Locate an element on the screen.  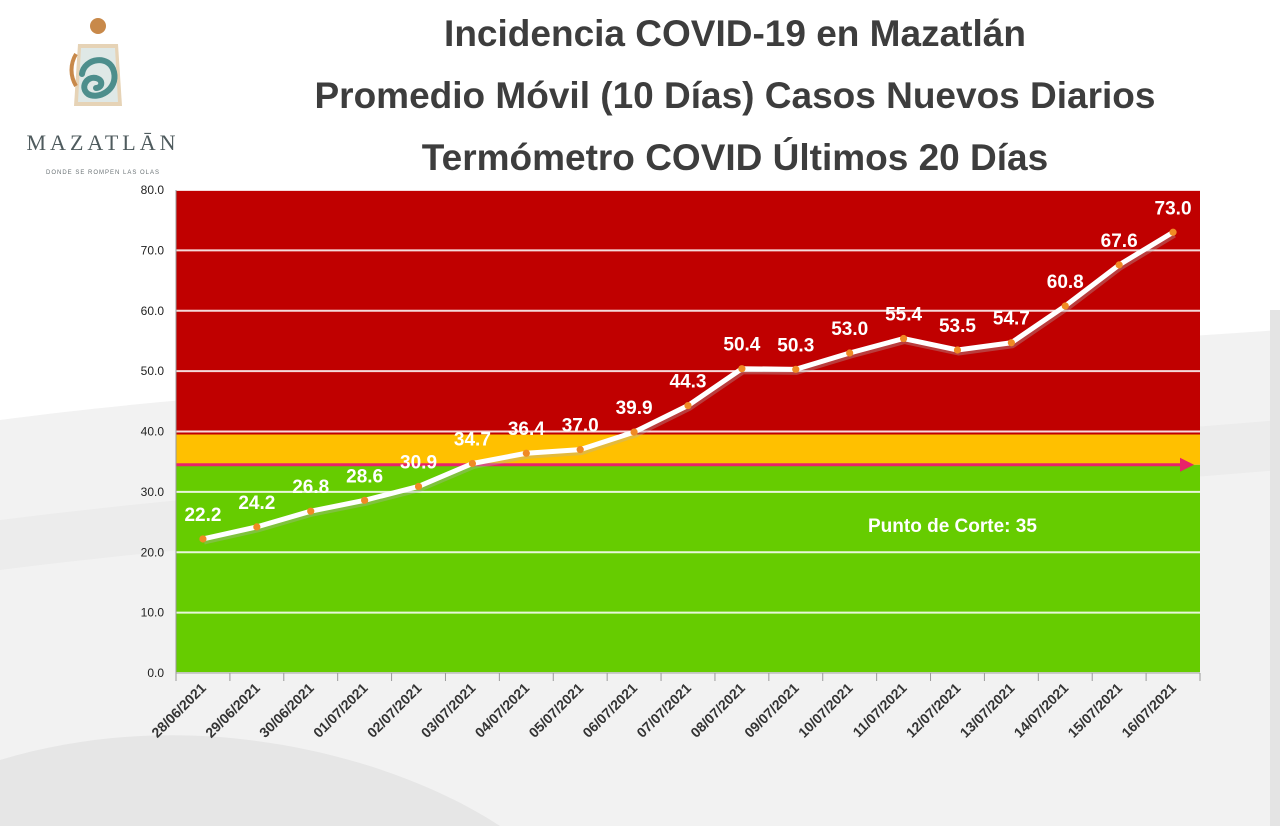
data-label: 22.2 is located at coordinates (202, 515).